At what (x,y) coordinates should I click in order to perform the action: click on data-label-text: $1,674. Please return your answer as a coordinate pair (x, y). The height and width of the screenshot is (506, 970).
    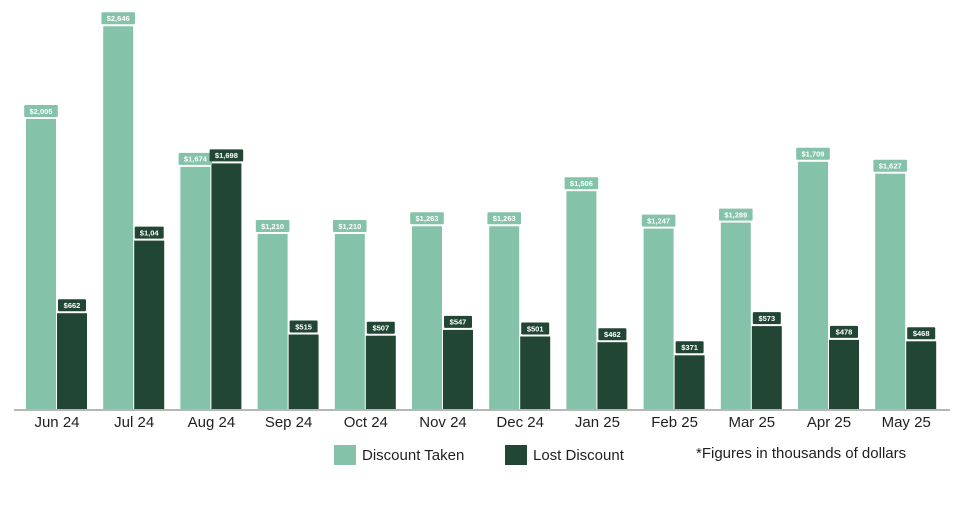
    Looking at the image, I should click on (196, 159).